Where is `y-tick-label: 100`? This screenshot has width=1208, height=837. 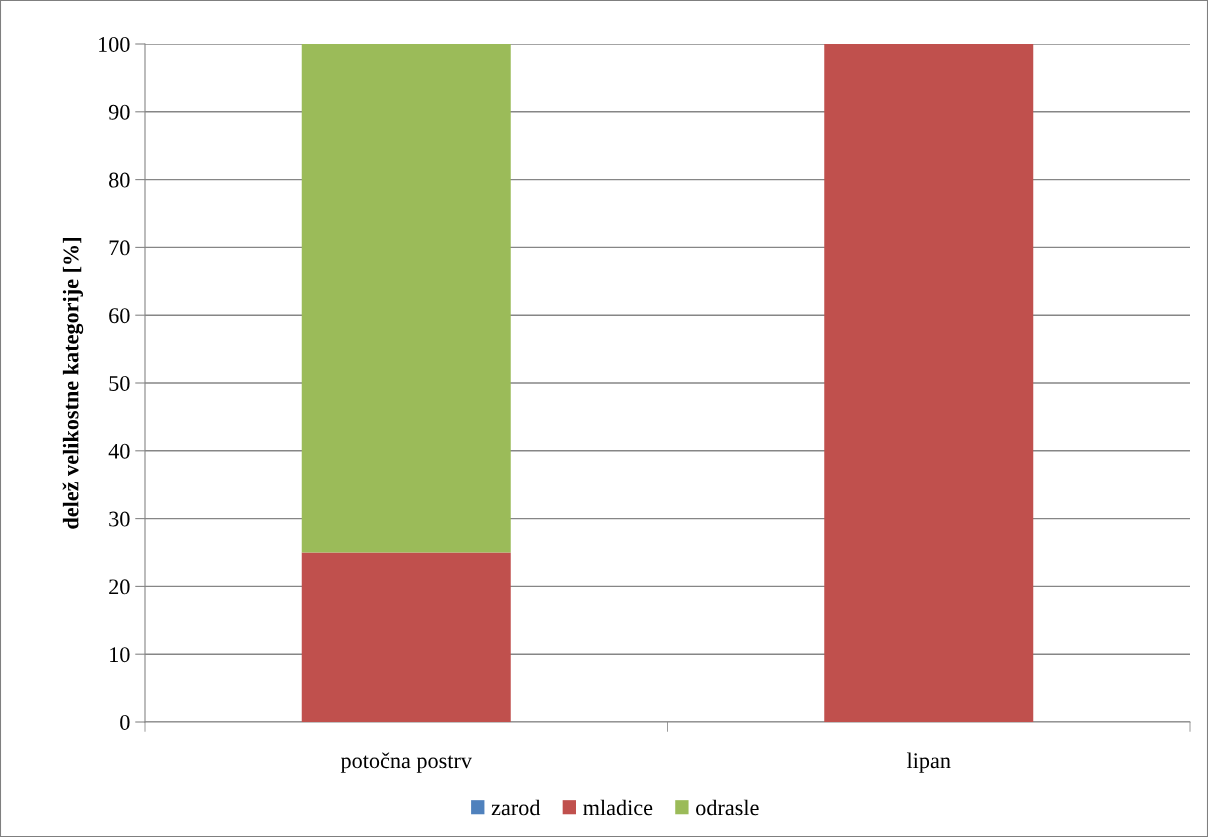 y-tick-label: 100 is located at coordinates (114, 44).